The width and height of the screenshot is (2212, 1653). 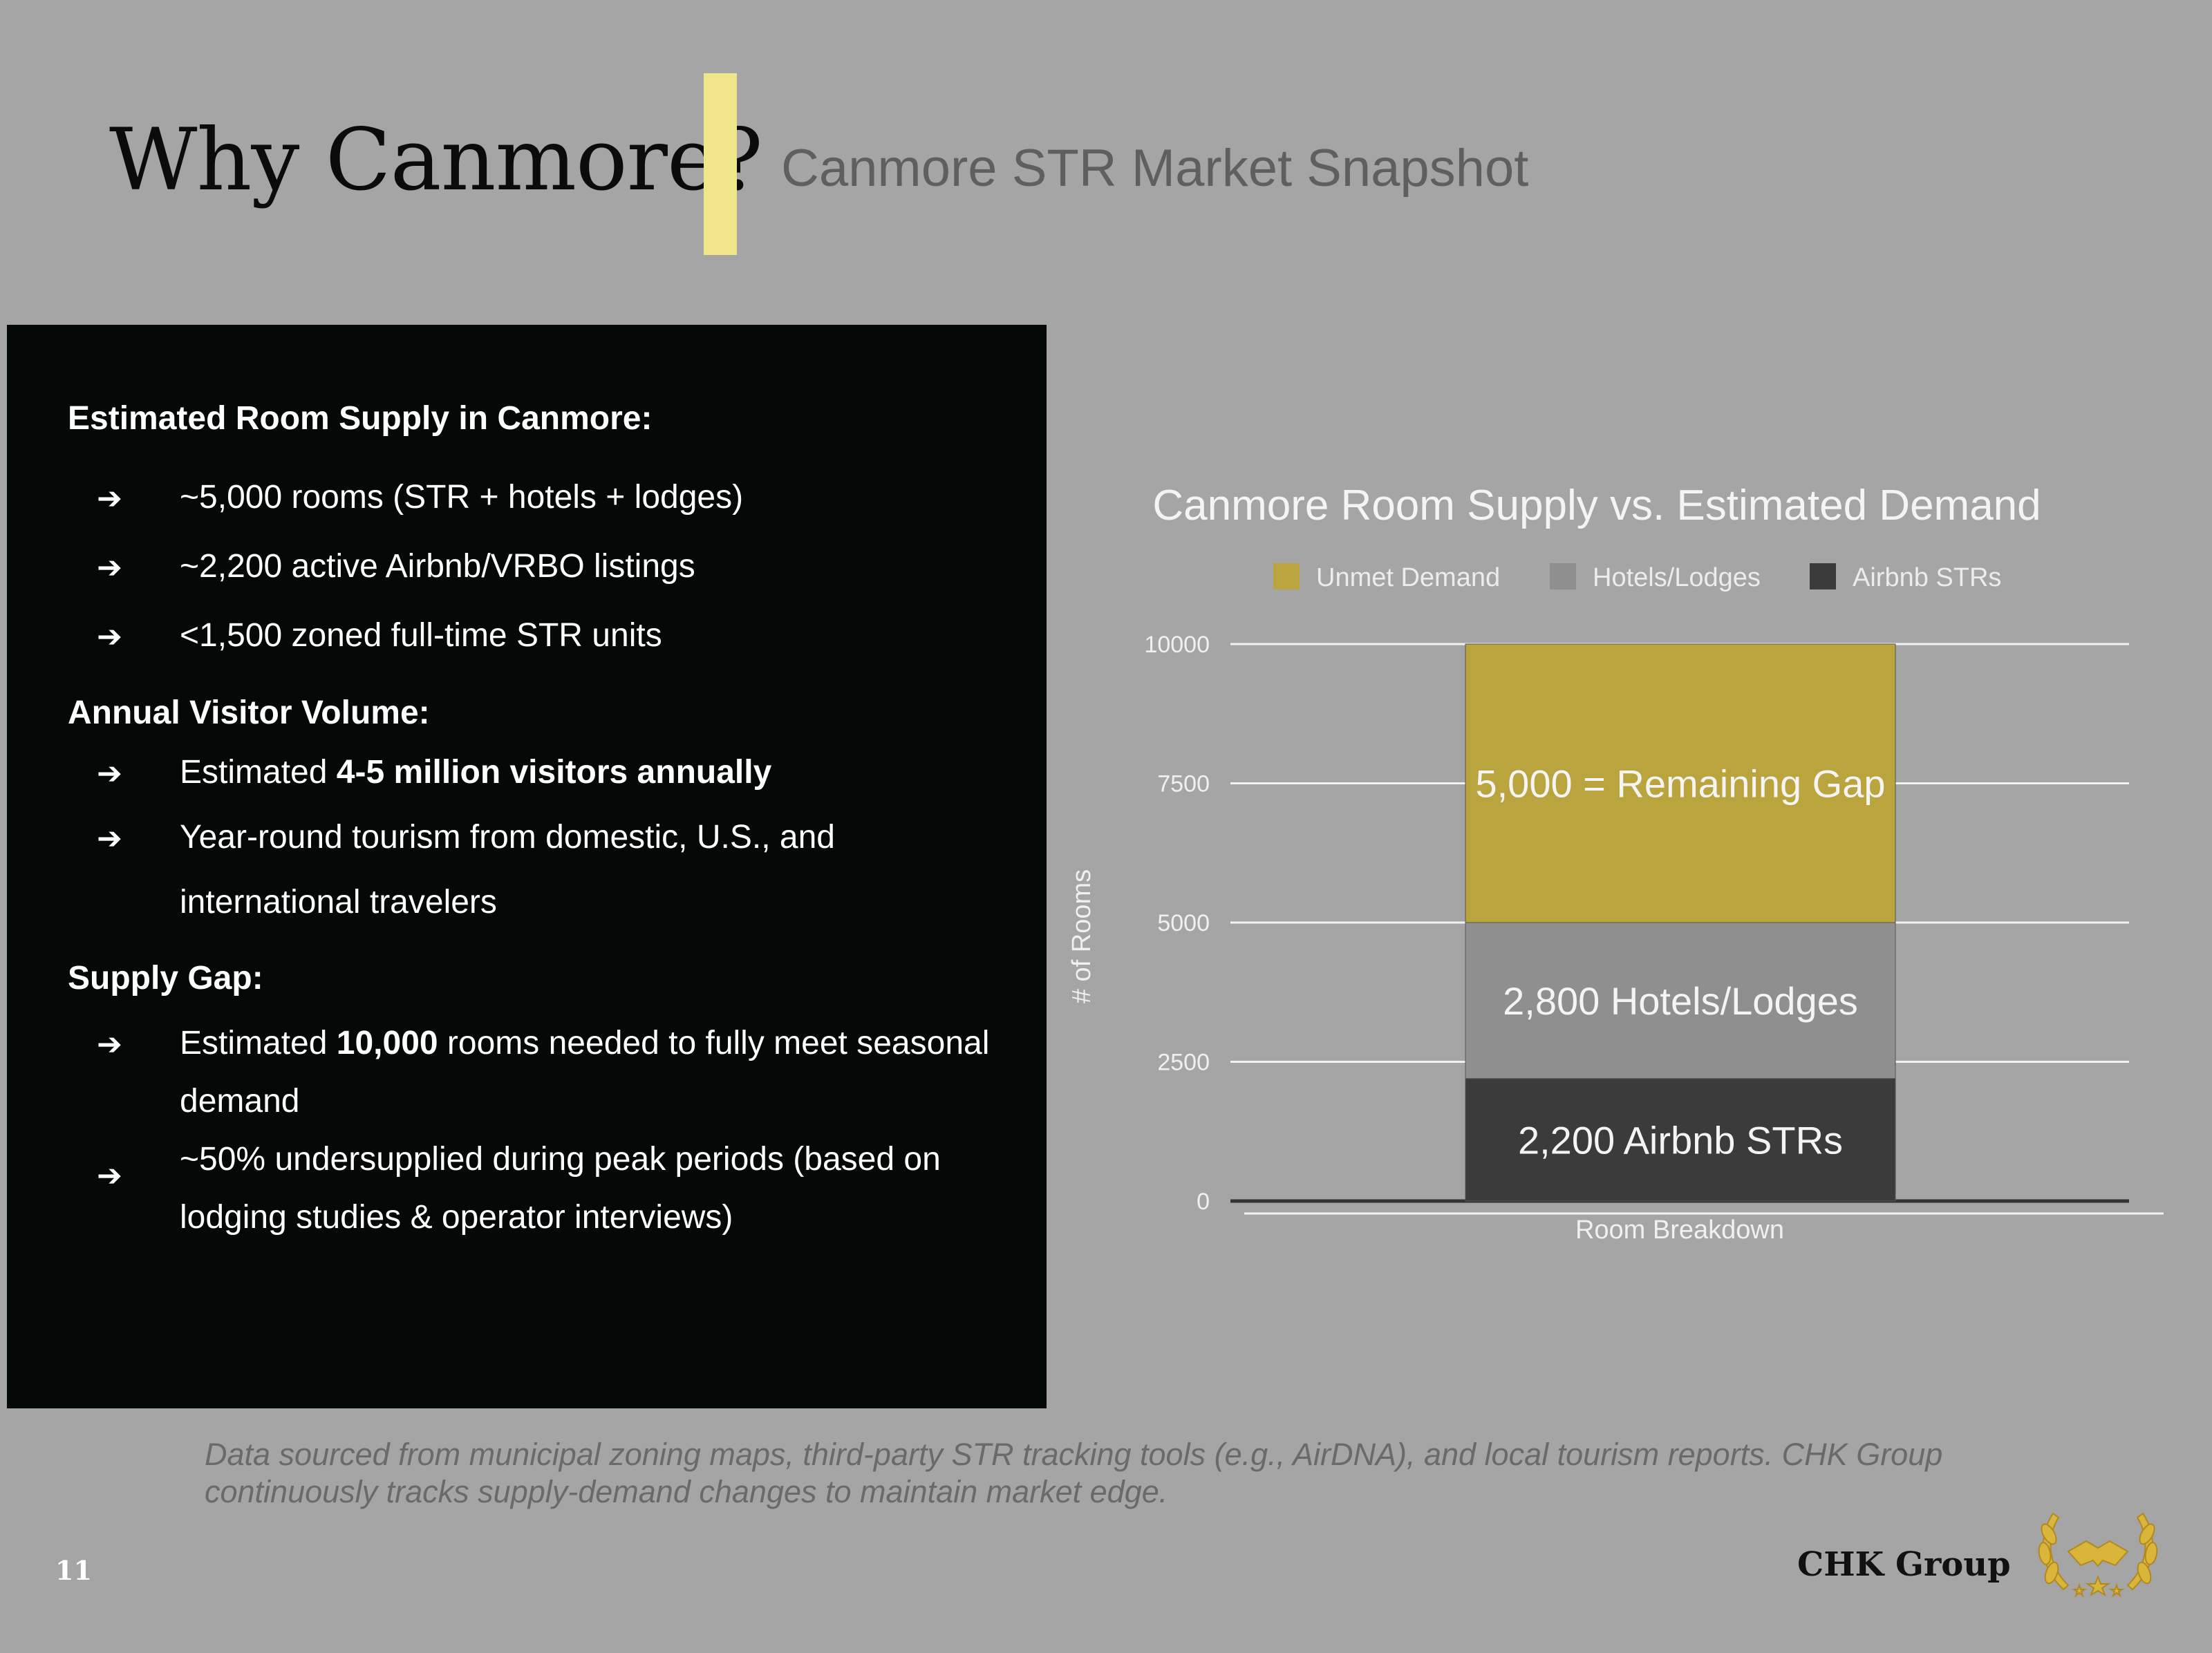 I want to click on legend-label: Unmet Demand, so click(x=1408, y=577).